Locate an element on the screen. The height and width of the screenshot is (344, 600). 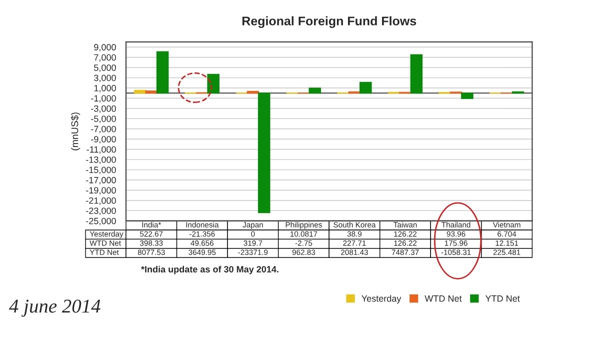
legend-label: WTD Net is located at coordinates (443, 298).